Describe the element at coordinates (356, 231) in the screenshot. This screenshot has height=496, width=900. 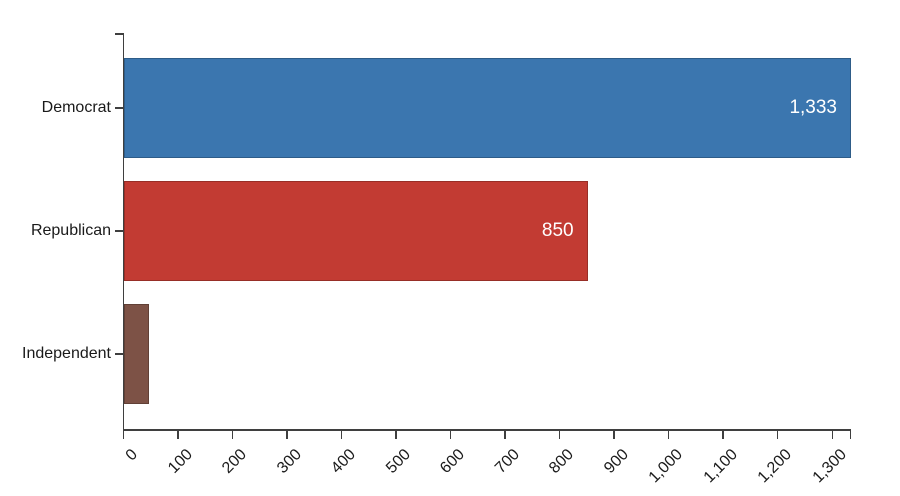
I see `bar-republican` at that location.